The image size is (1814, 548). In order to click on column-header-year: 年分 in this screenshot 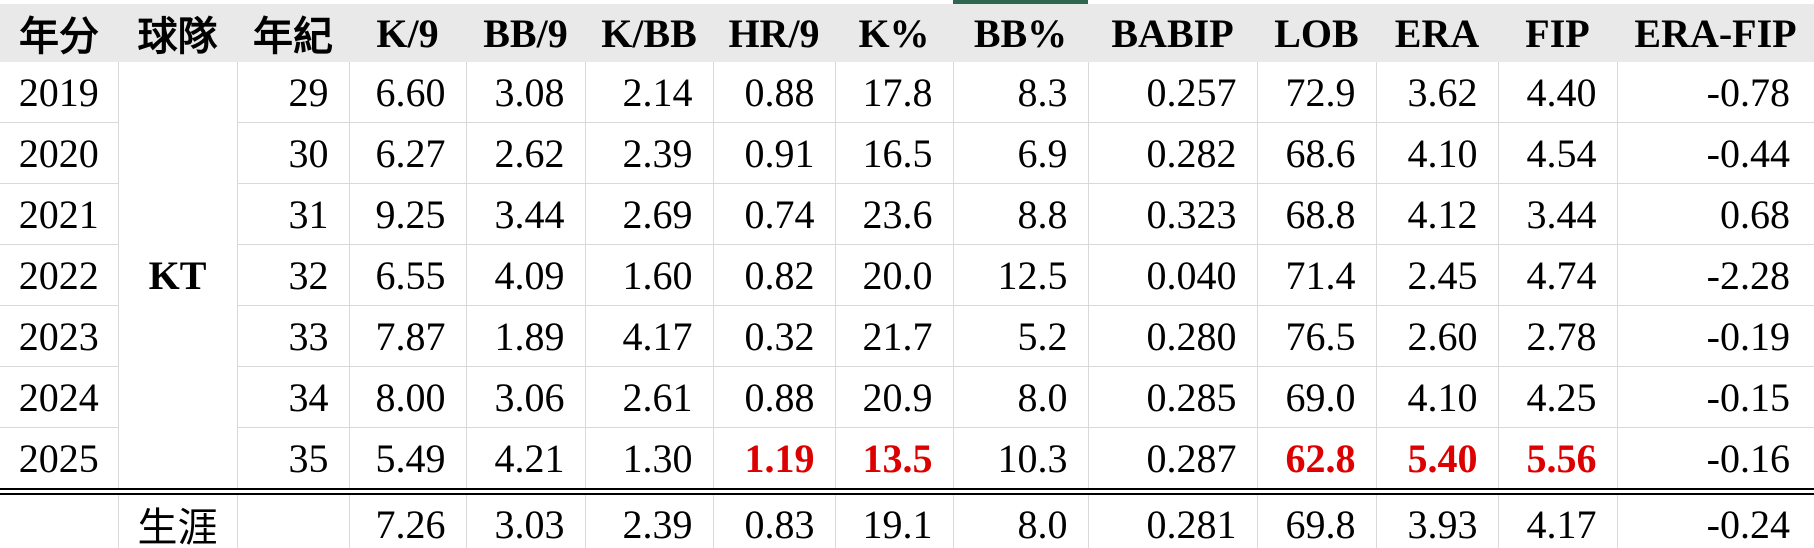, I will do `click(59, 31)`.